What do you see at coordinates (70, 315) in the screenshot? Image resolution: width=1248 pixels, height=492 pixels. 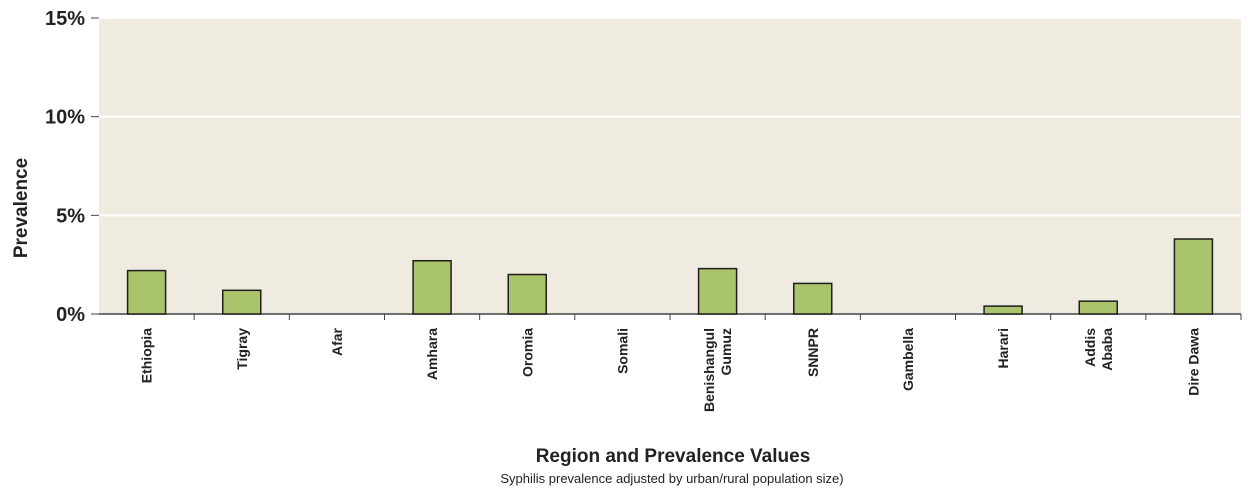 I see `y-tick-label: 0%` at bounding box center [70, 315].